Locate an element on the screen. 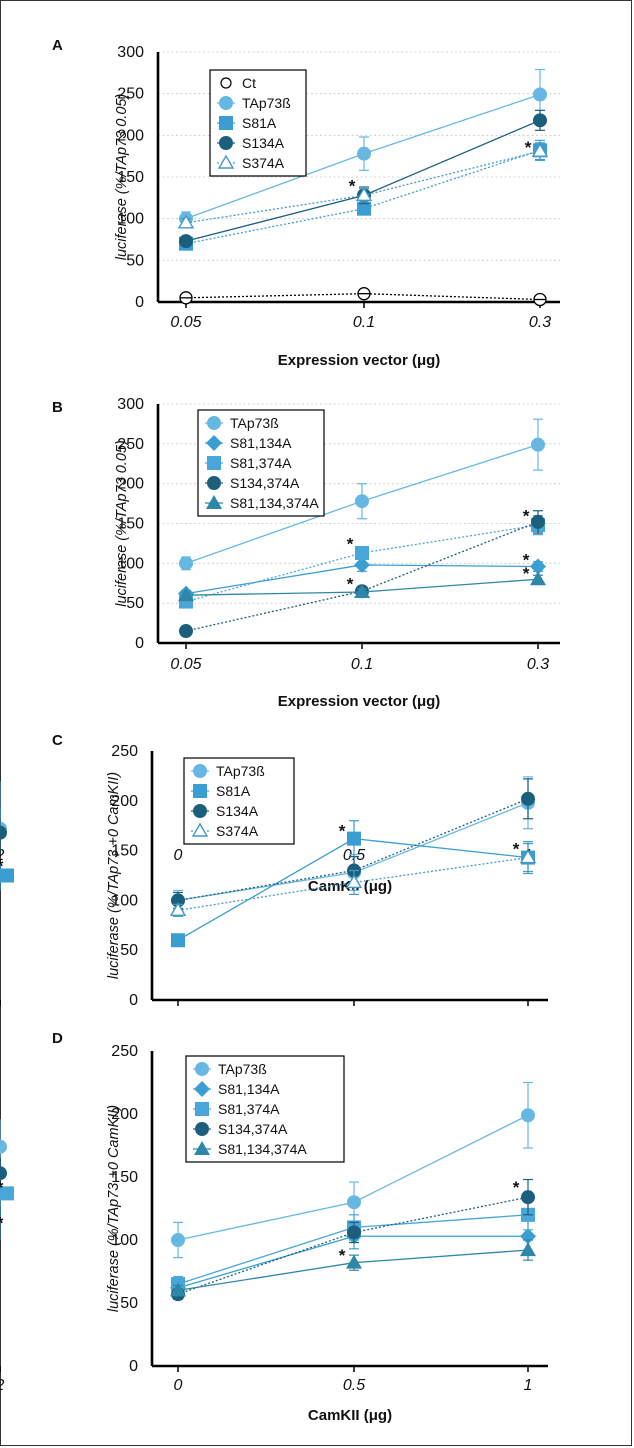  panel-letter: B is located at coordinates (57, 407).